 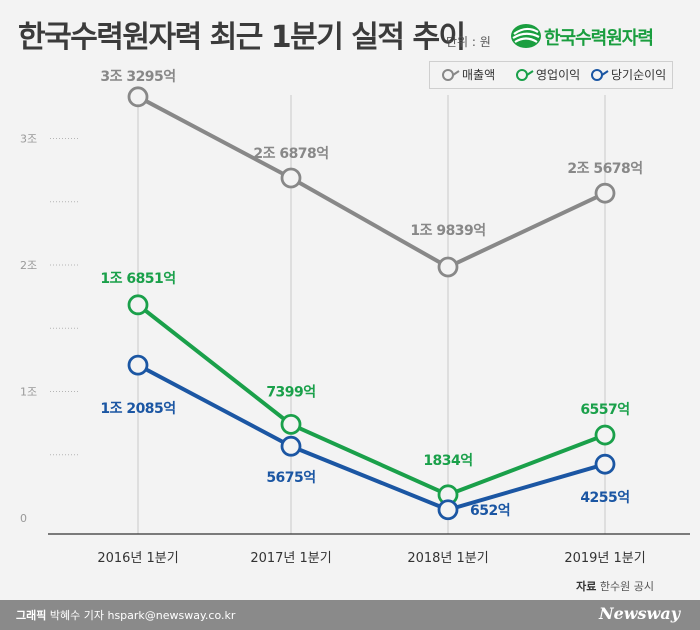 What do you see at coordinates (290, 558) in the screenshot?
I see `x-tick-label: 2017년 1분기` at bounding box center [290, 558].